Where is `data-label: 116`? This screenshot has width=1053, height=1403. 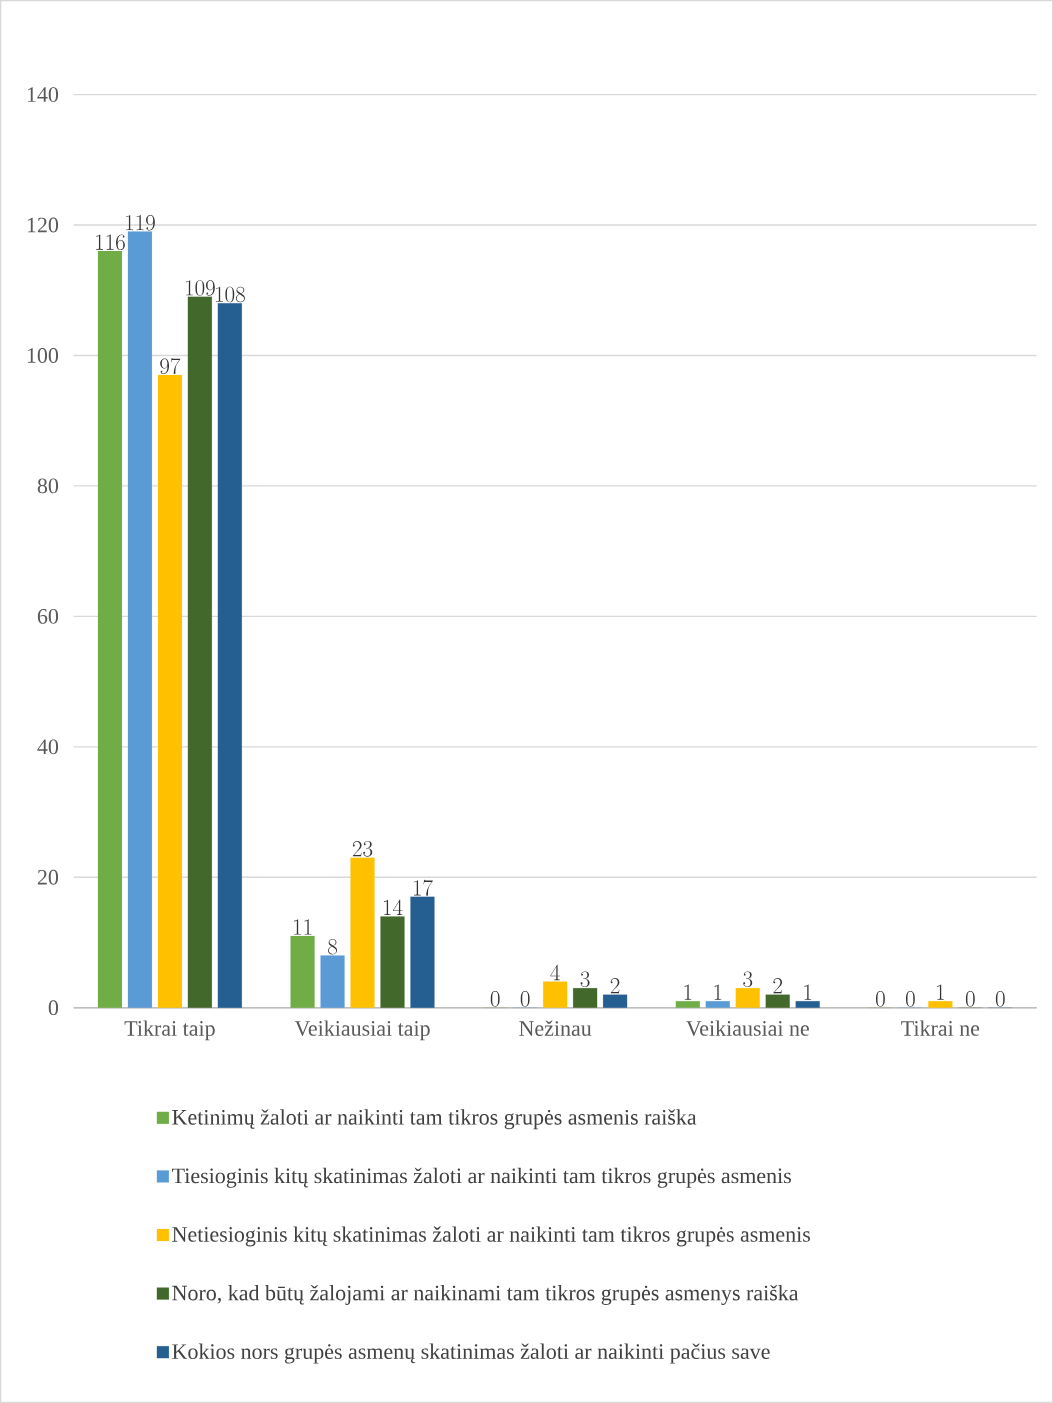
data-label: 116 is located at coordinates (110, 242).